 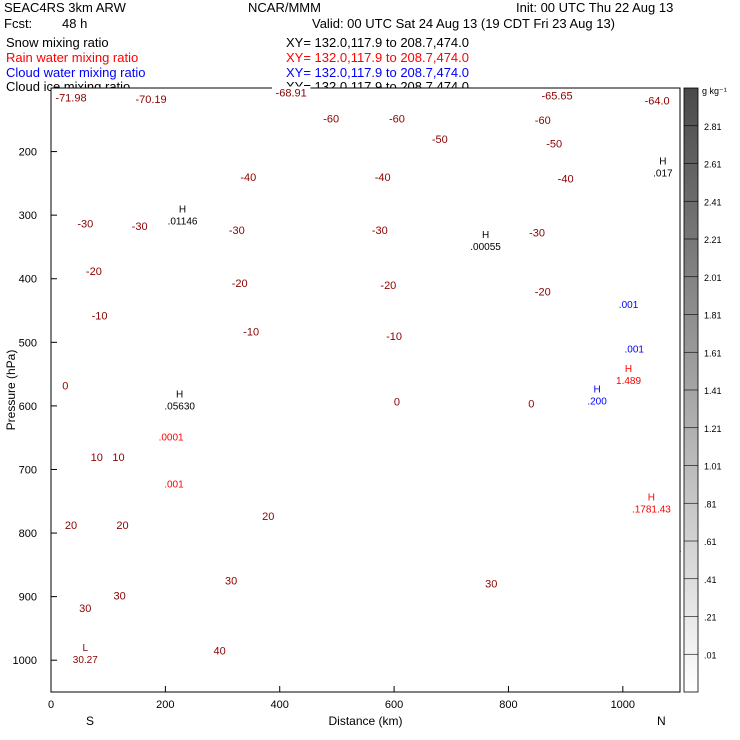 I want to click on colorbar-label: .01, so click(x=710, y=655).